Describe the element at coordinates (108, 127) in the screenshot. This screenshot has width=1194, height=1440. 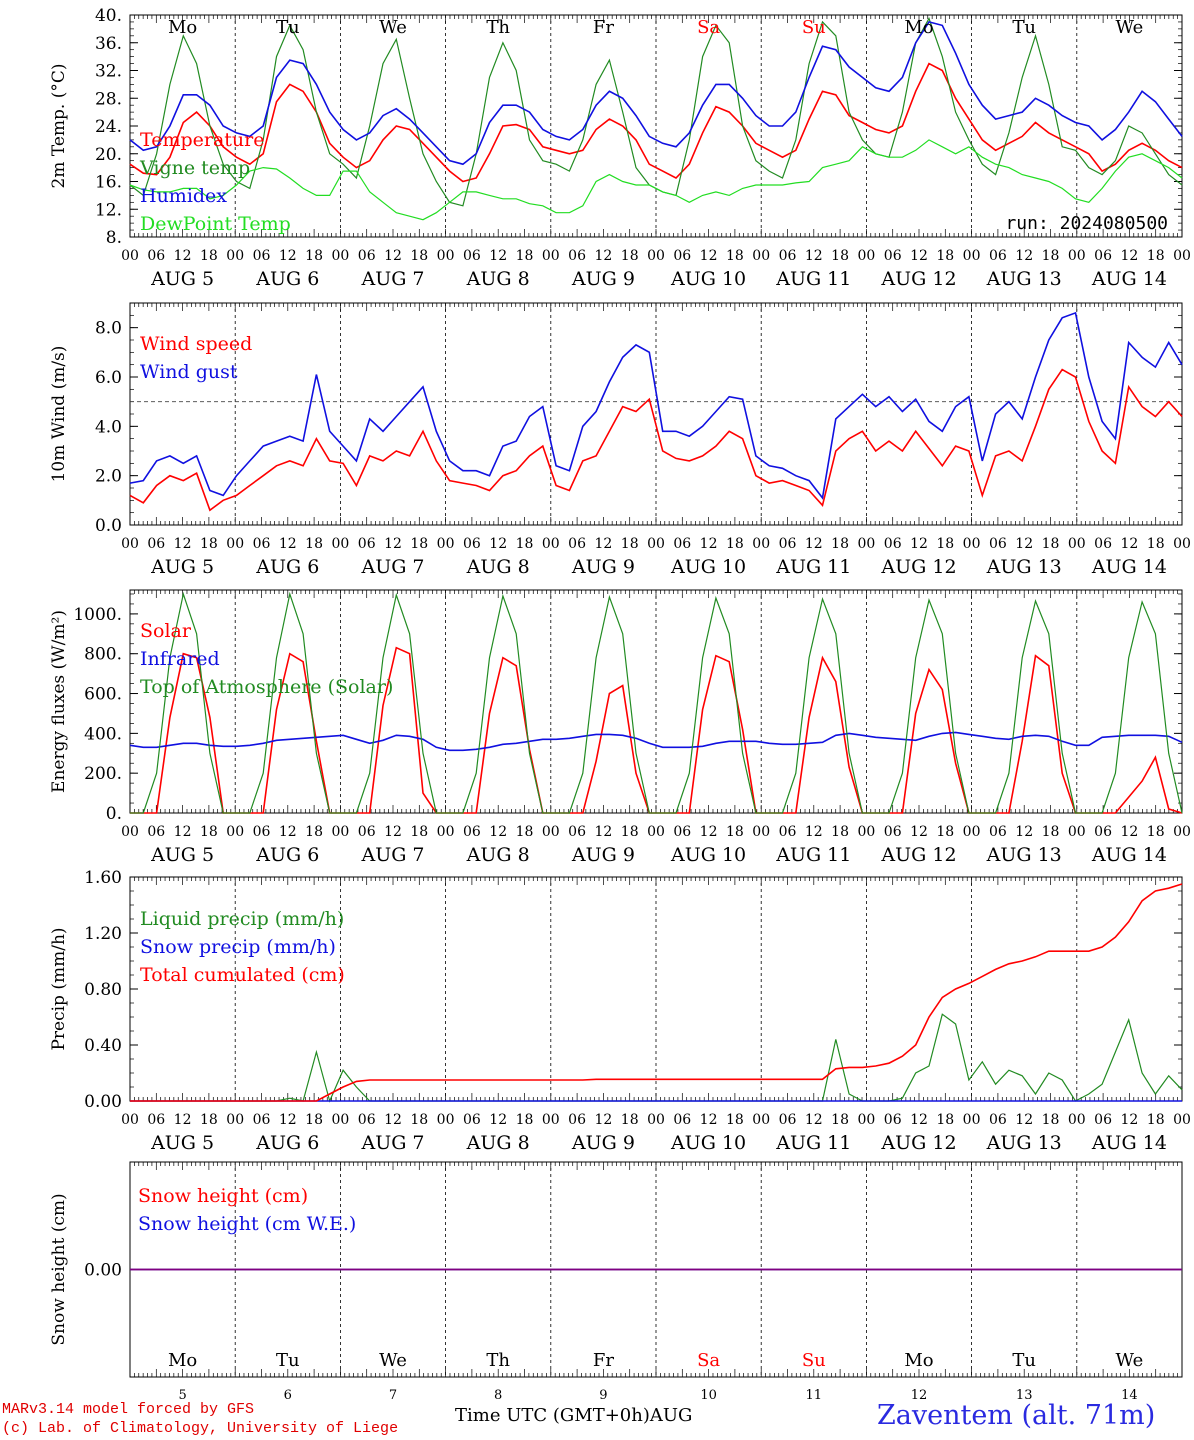
I see `y-tick-label: 24.` at that location.